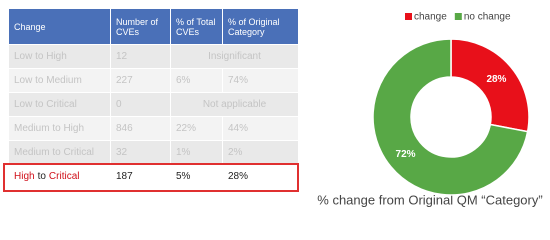 The width and height of the screenshot is (550, 240). I want to click on table-cell: 227, so click(140, 80).